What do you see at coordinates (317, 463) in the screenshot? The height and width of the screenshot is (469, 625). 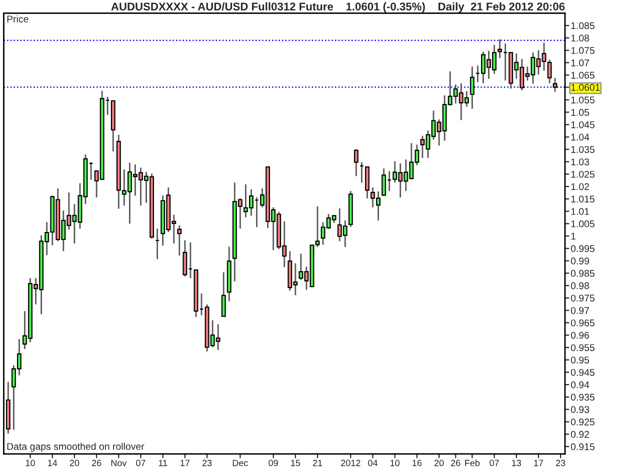 I see `x-tick-label: 21` at bounding box center [317, 463].